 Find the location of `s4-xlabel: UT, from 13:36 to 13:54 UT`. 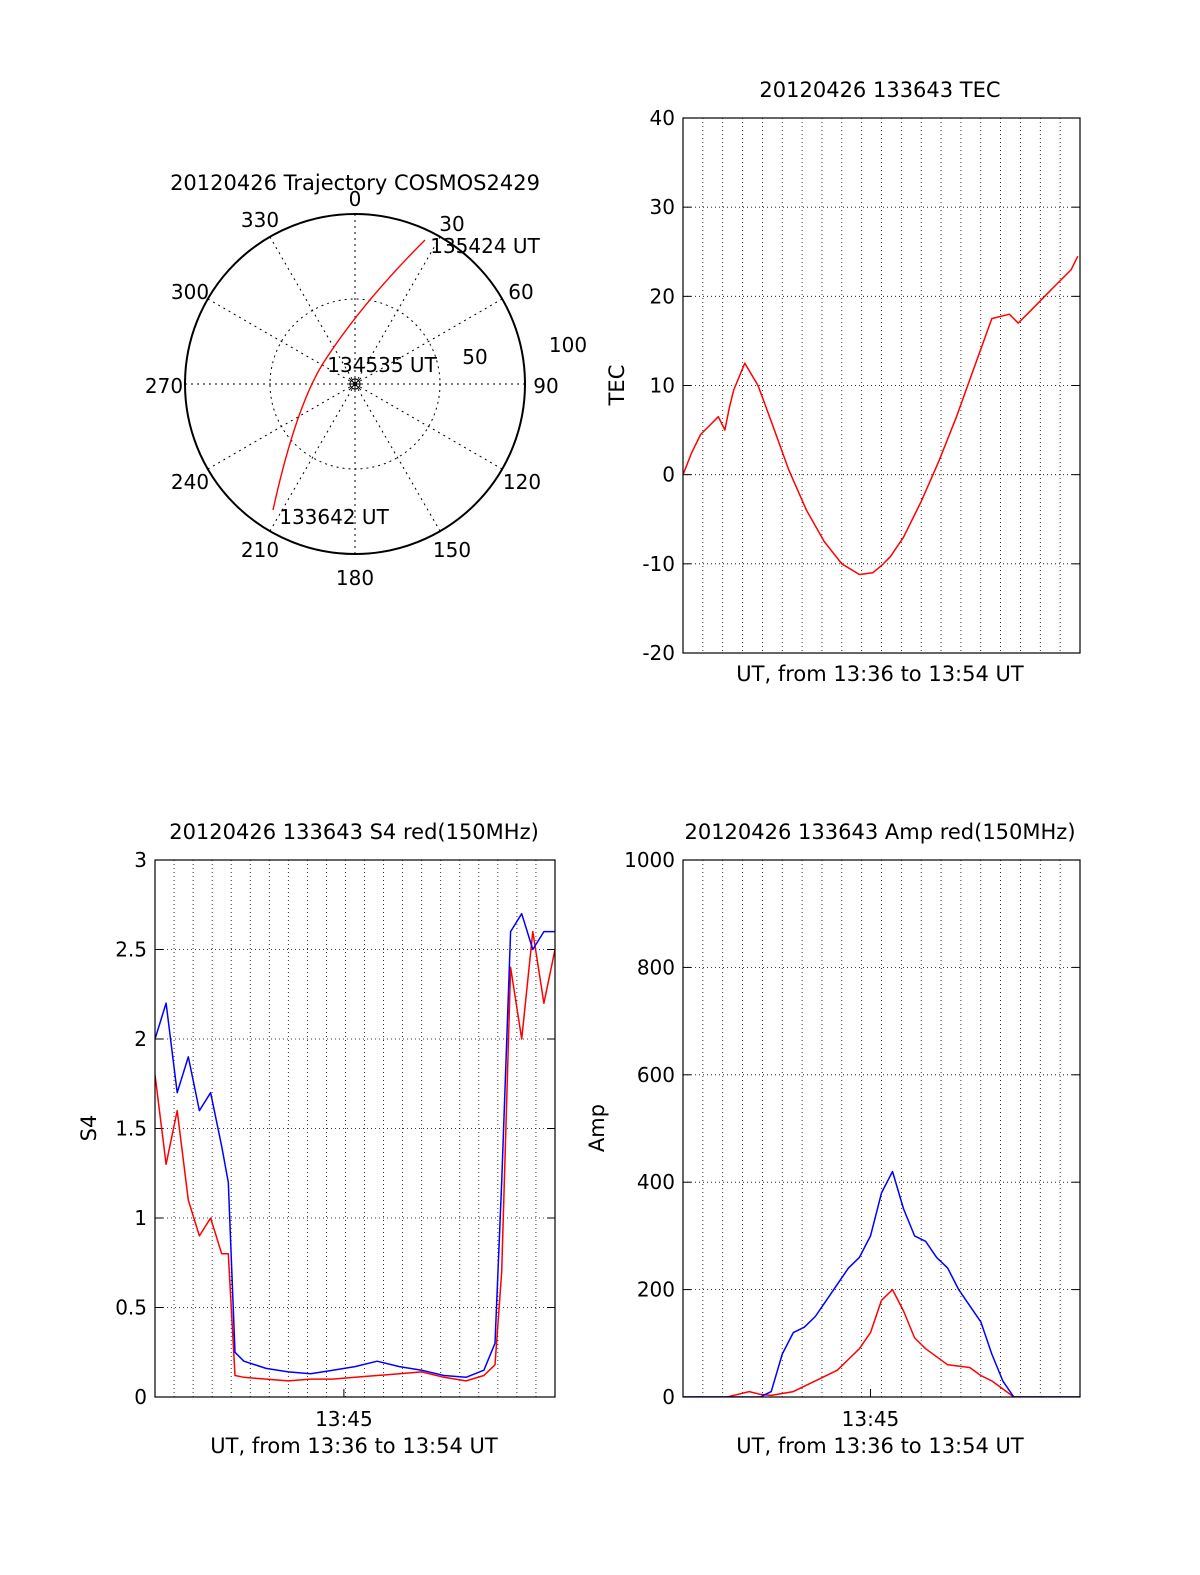

s4-xlabel: UT, from 13:36 to 13:54 UT is located at coordinates (354, 1446).